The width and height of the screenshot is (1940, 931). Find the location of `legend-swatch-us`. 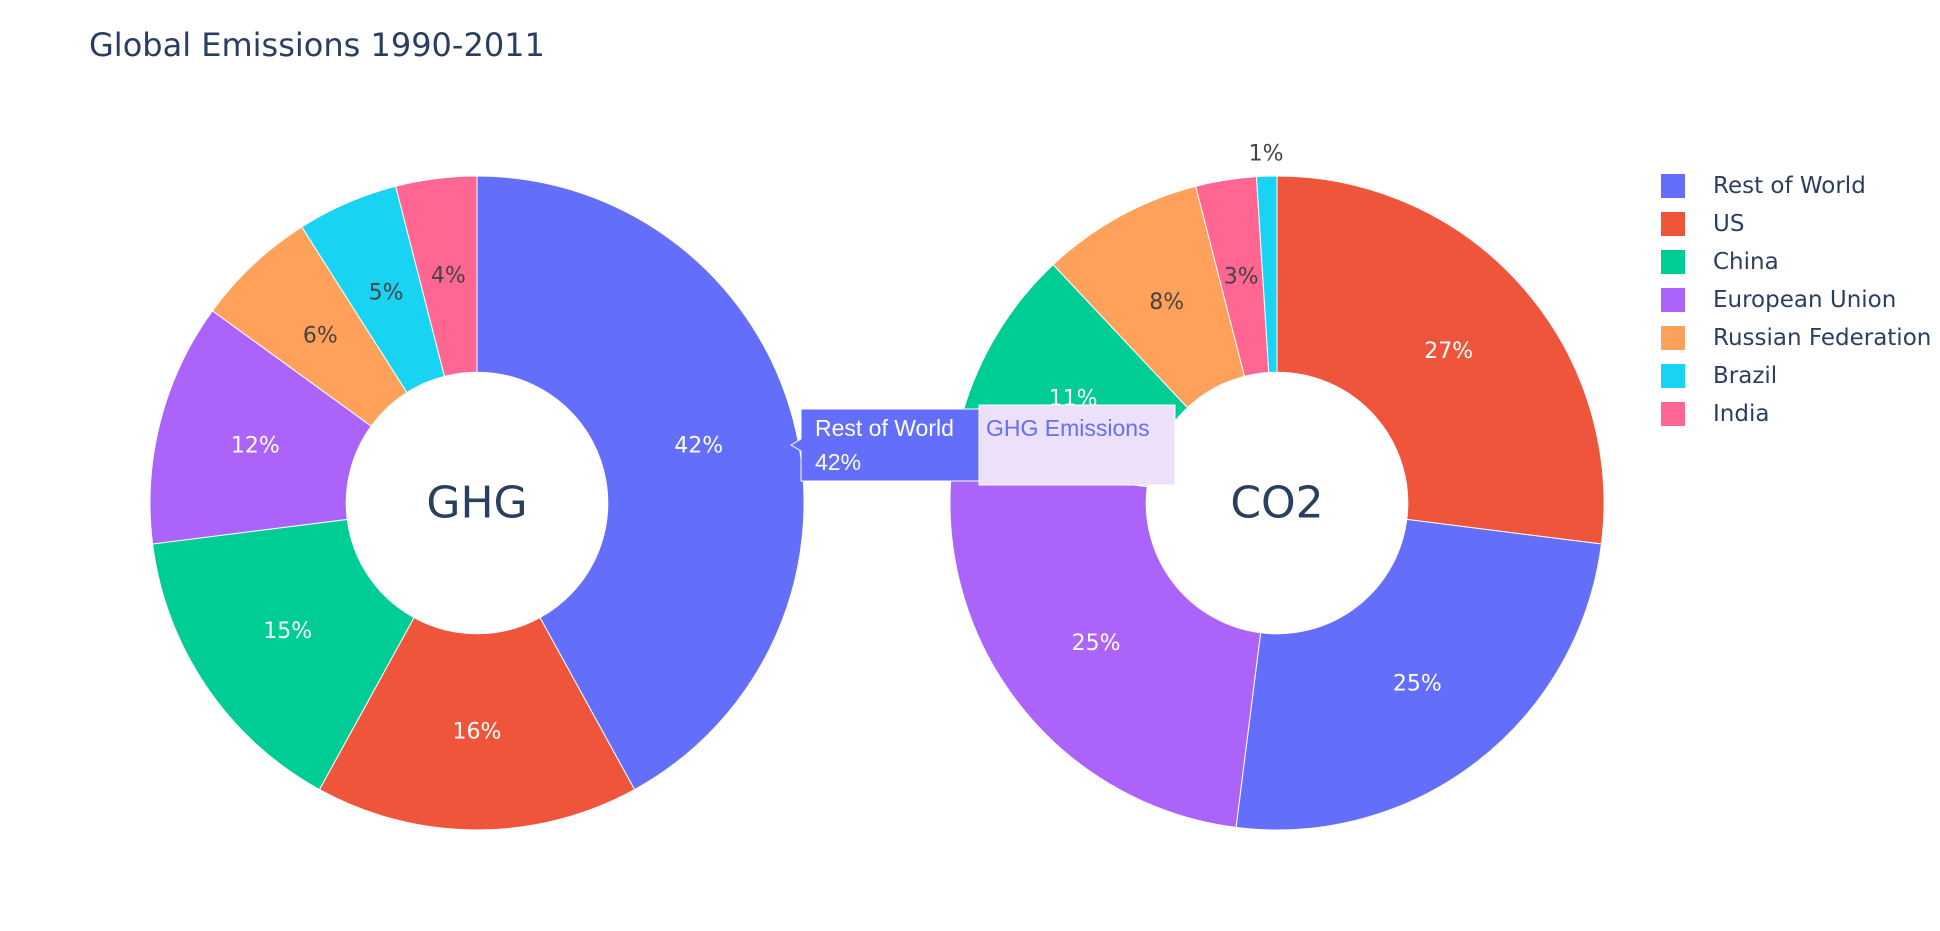

legend-swatch-us is located at coordinates (1673, 224).